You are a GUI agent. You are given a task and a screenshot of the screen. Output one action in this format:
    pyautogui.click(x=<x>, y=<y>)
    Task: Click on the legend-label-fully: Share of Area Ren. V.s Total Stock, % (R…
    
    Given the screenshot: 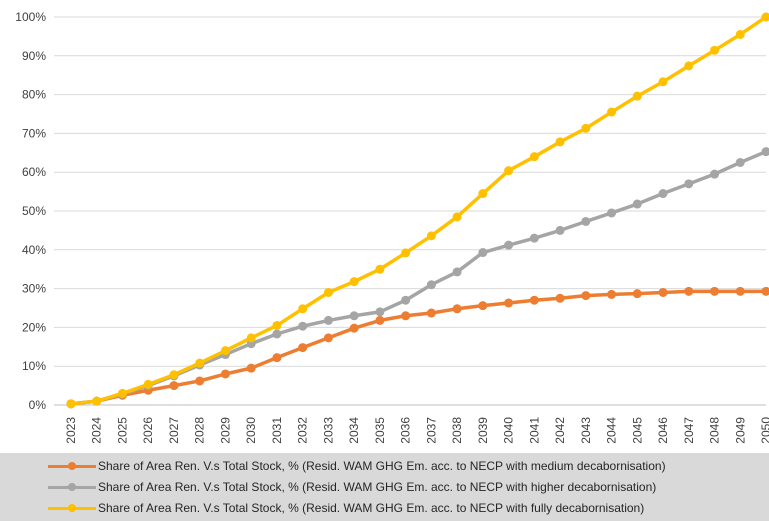 What is the action you would take?
    pyautogui.click(x=371, y=508)
    